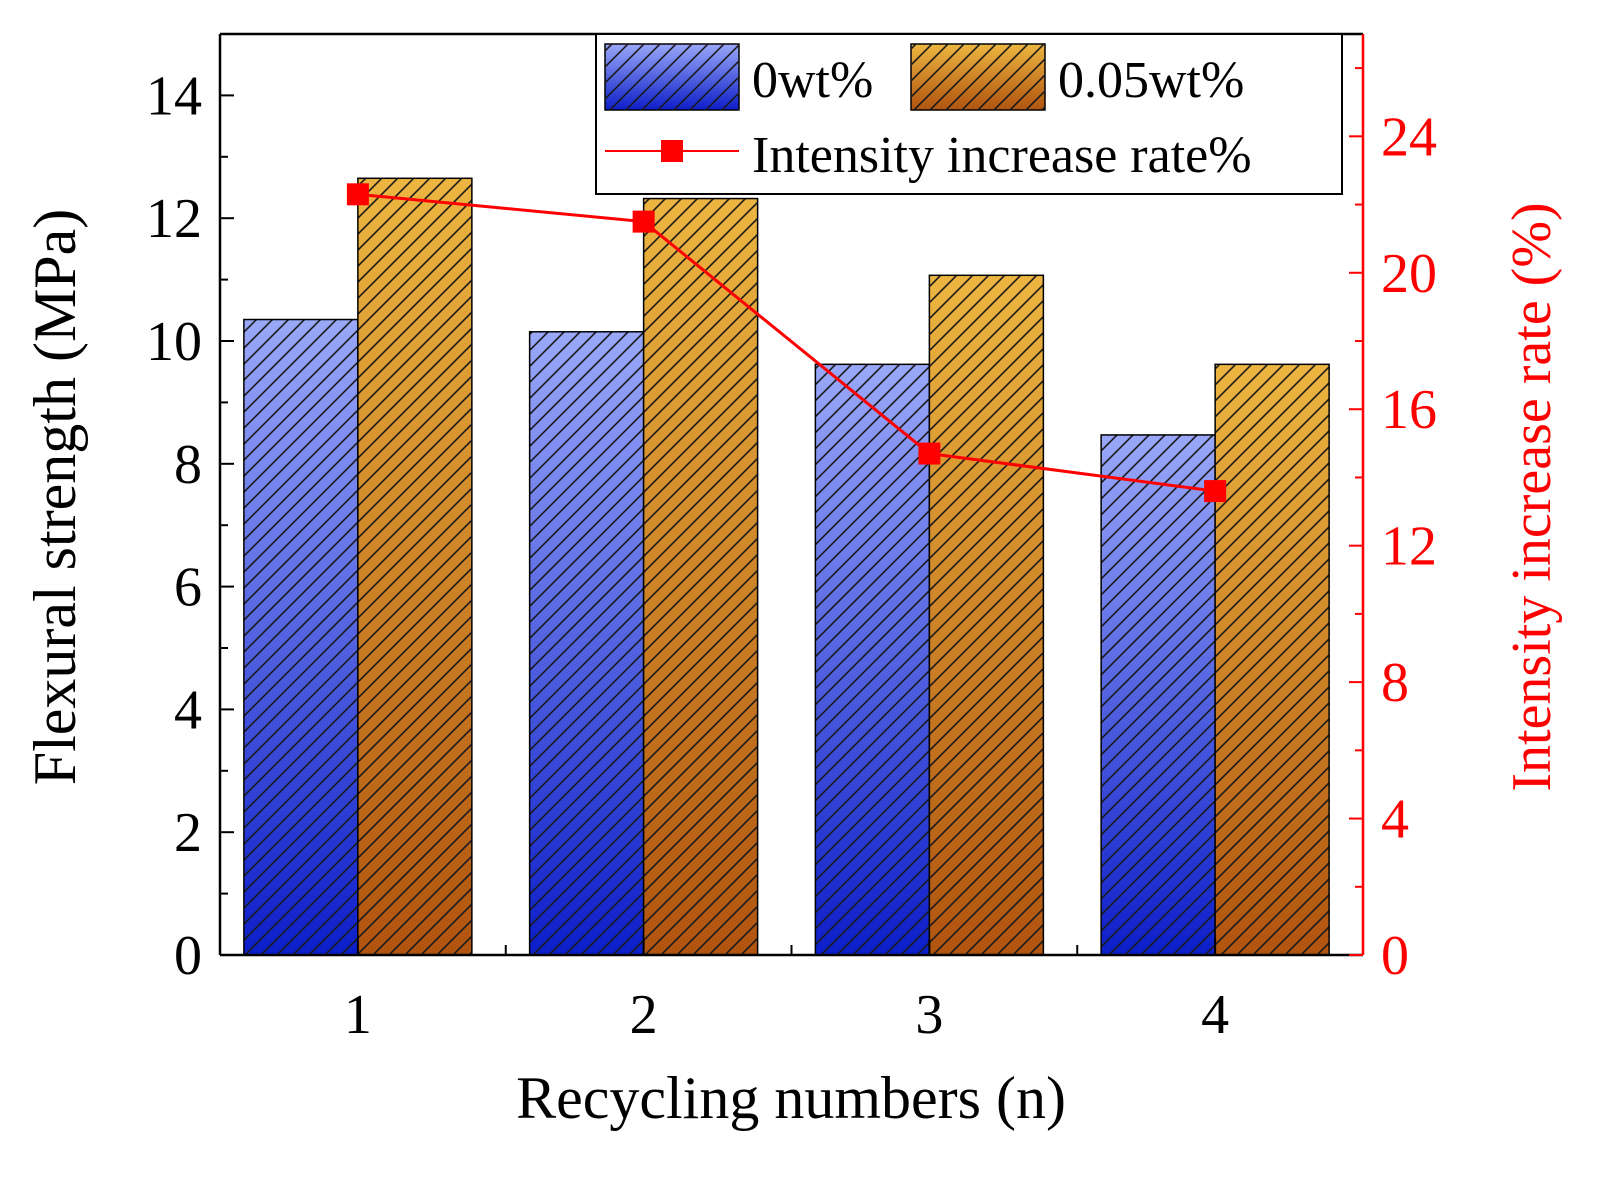 This screenshot has width=1619, height=1187. Describe the element at coordinates (791, 1098) in the screenshot. I see `x-axis-title: Recycling numbers (n)` at that location.